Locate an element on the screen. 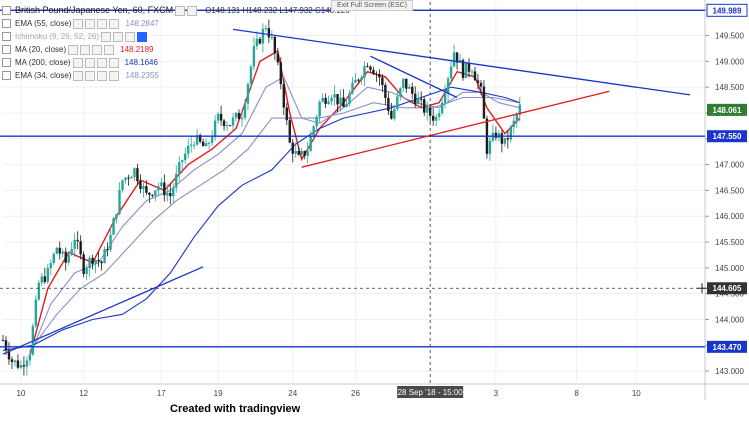  y-tick-label: 144.000 is located at coordinates (729, 319).